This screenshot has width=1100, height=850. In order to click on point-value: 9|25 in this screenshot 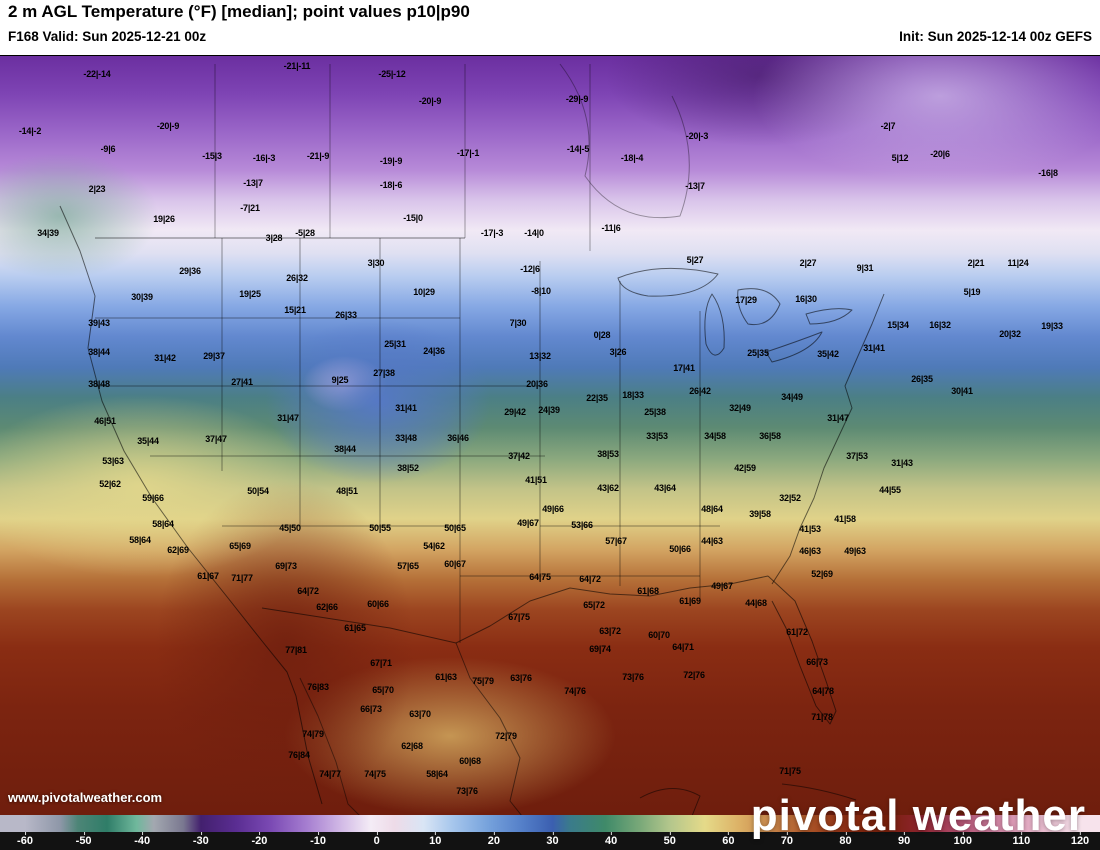, I will do `click(340, 380)`.